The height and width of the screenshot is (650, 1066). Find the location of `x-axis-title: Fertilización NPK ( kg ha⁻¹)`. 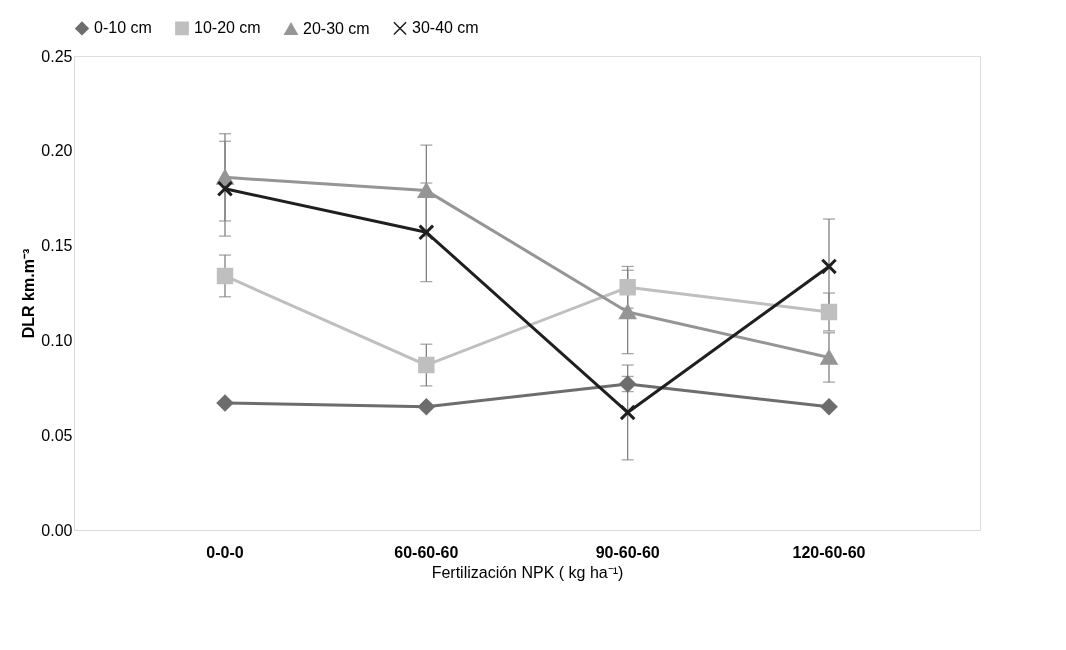

x-axis-title: Fertilización NPK ( kg ha⁻¹) is located at coordinates (527, 572).